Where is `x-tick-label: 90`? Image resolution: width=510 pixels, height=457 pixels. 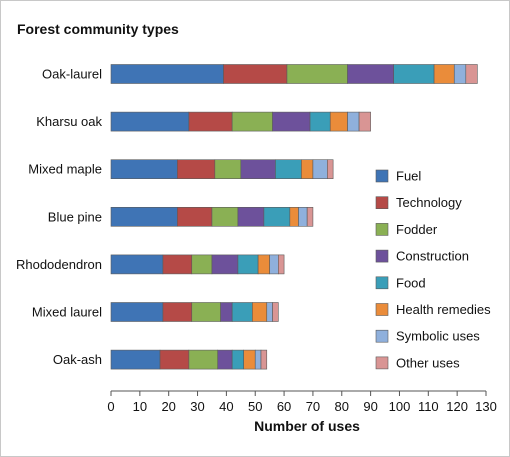
x-tick-label: 90 is located at coordinates (370, 406).